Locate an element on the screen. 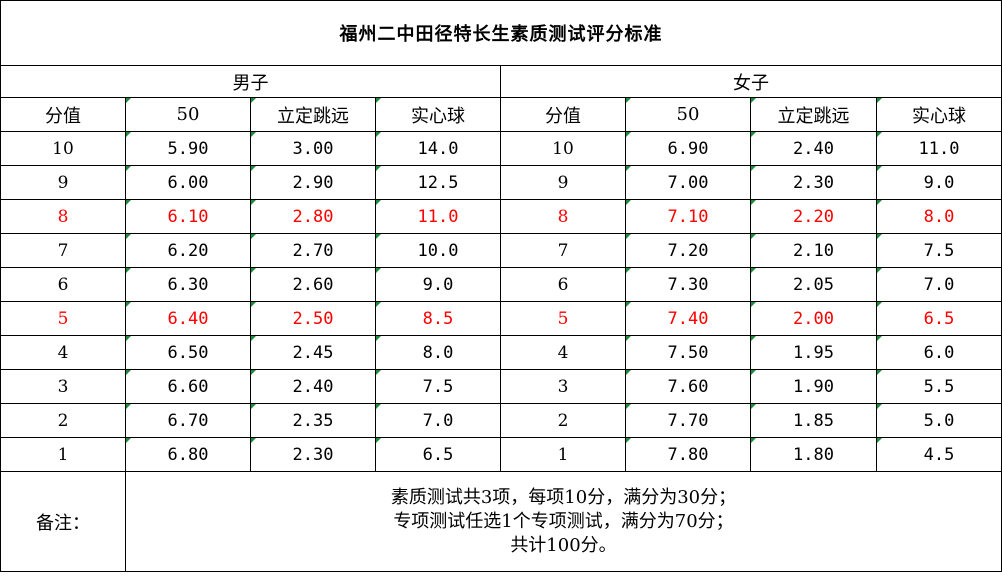  male-jump-cell: 2.90 is located at coordinates (313, 182).